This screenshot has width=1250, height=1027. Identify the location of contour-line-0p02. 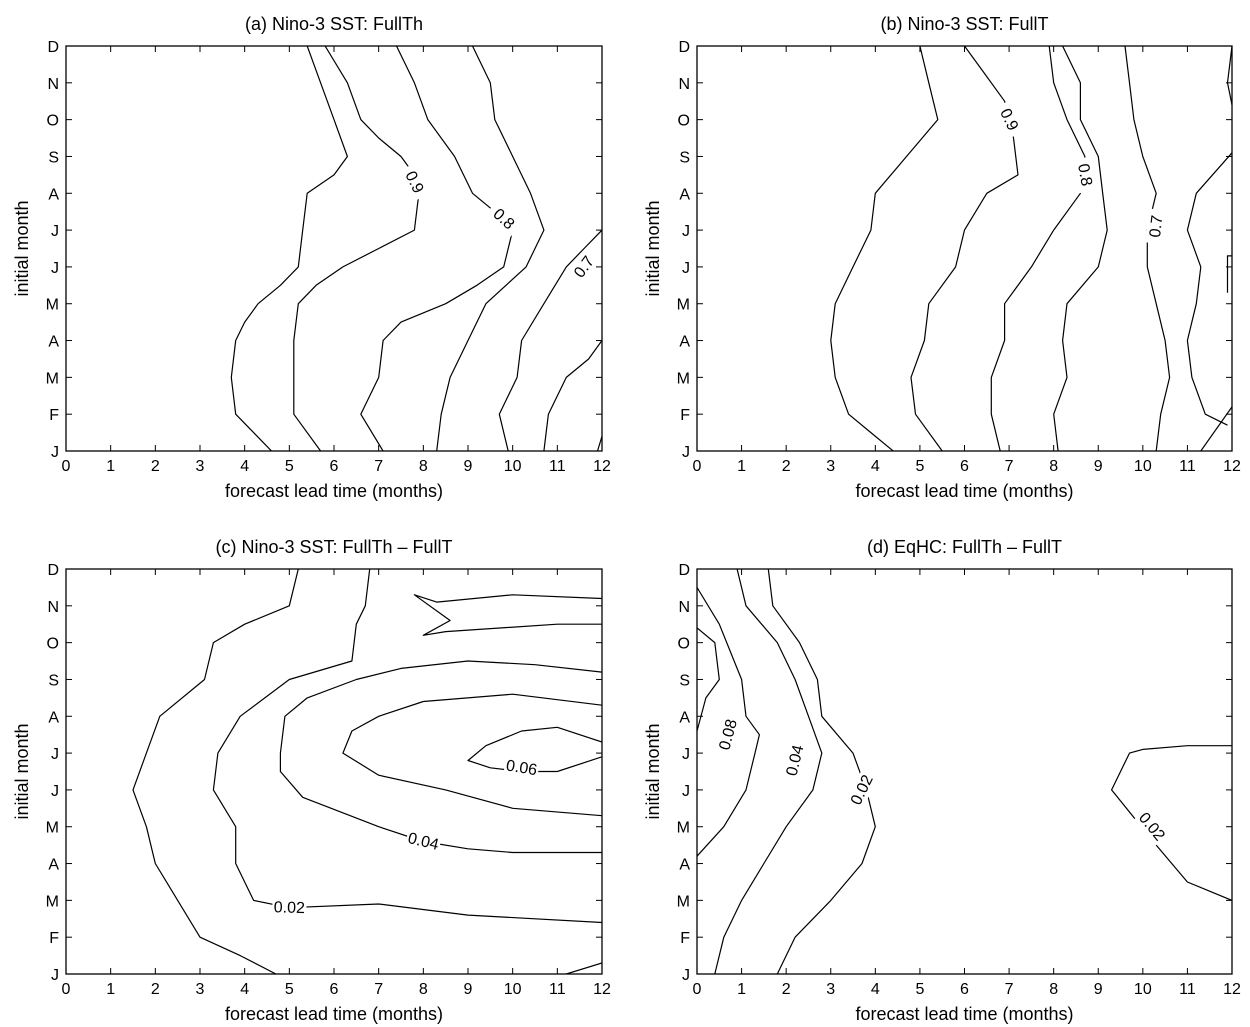
(1171, 823).